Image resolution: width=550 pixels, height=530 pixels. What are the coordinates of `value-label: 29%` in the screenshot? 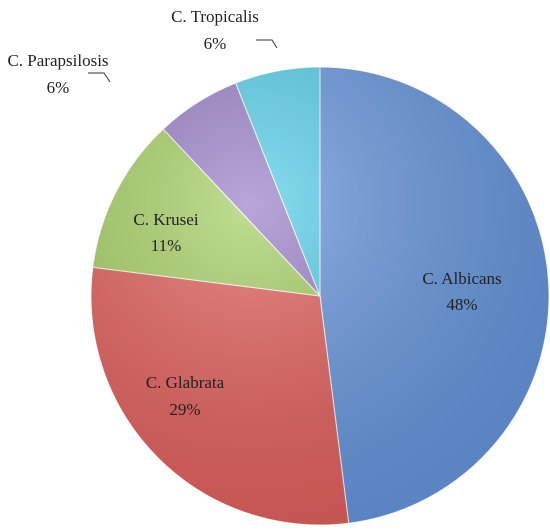 It's located at (184, 409).